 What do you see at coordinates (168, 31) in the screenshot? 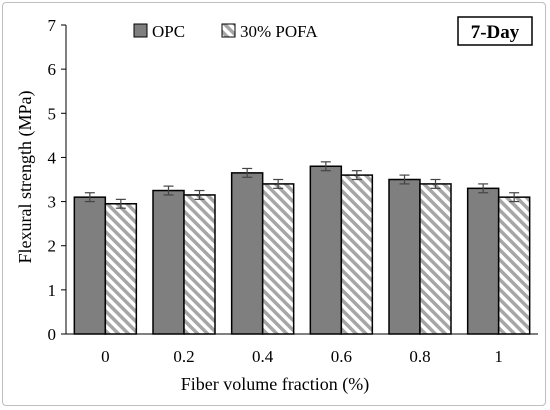
I see `legend-label-opc: OPC` at bounding box center [168, 31].